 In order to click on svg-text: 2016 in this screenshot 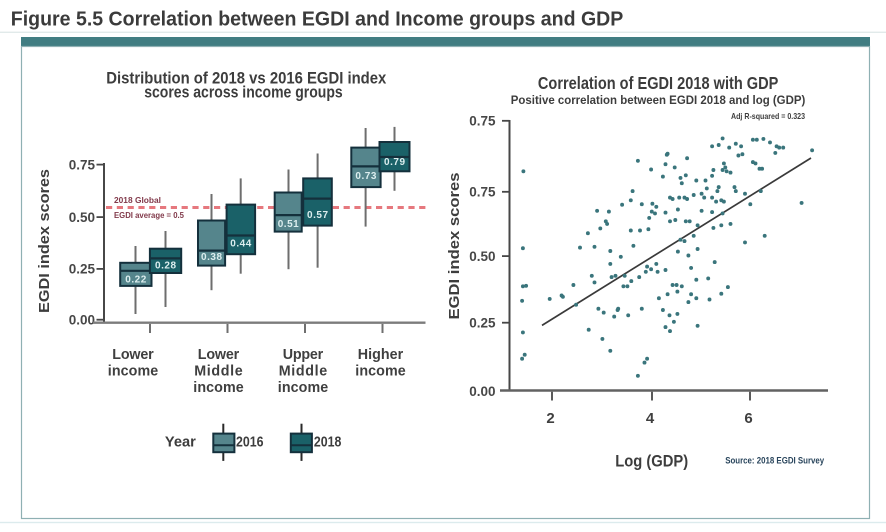, I will do `click(250, 442)`.